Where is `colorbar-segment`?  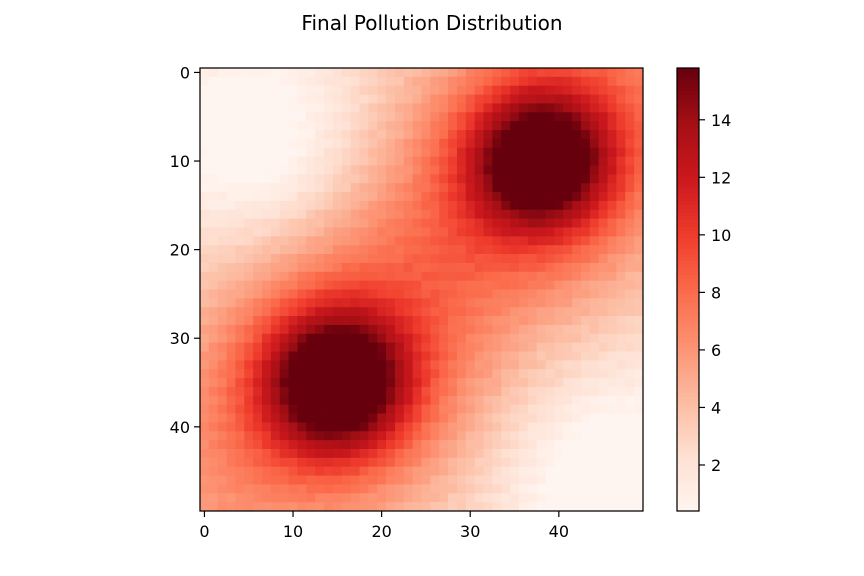
colorbar-segment is located at coordinates (688, 465).